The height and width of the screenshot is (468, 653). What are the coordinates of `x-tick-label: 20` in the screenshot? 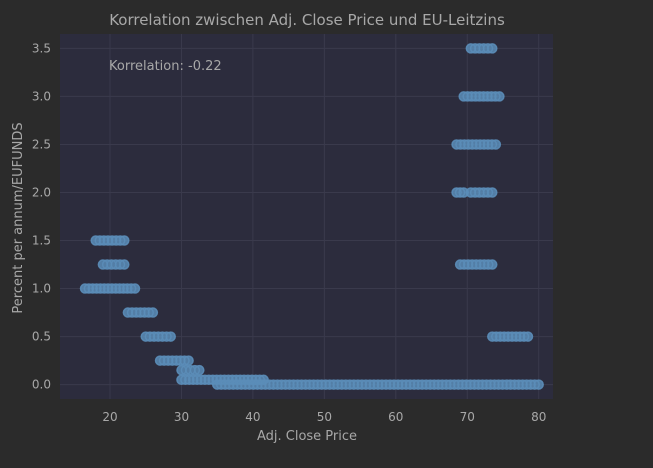 It's located at (109, 417).